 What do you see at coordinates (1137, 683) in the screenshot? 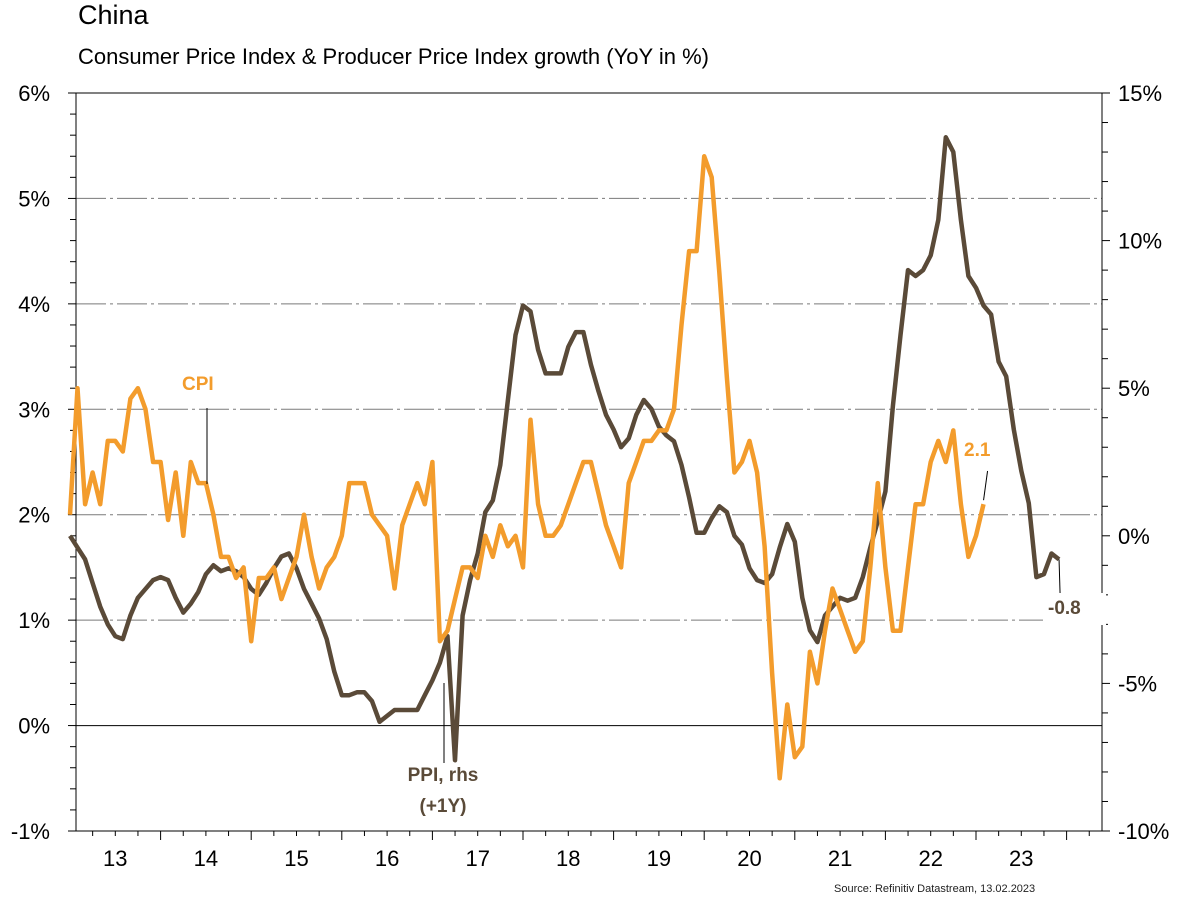
I see `y-right-tick-label: -5%` at bounding box center [1137, 683].